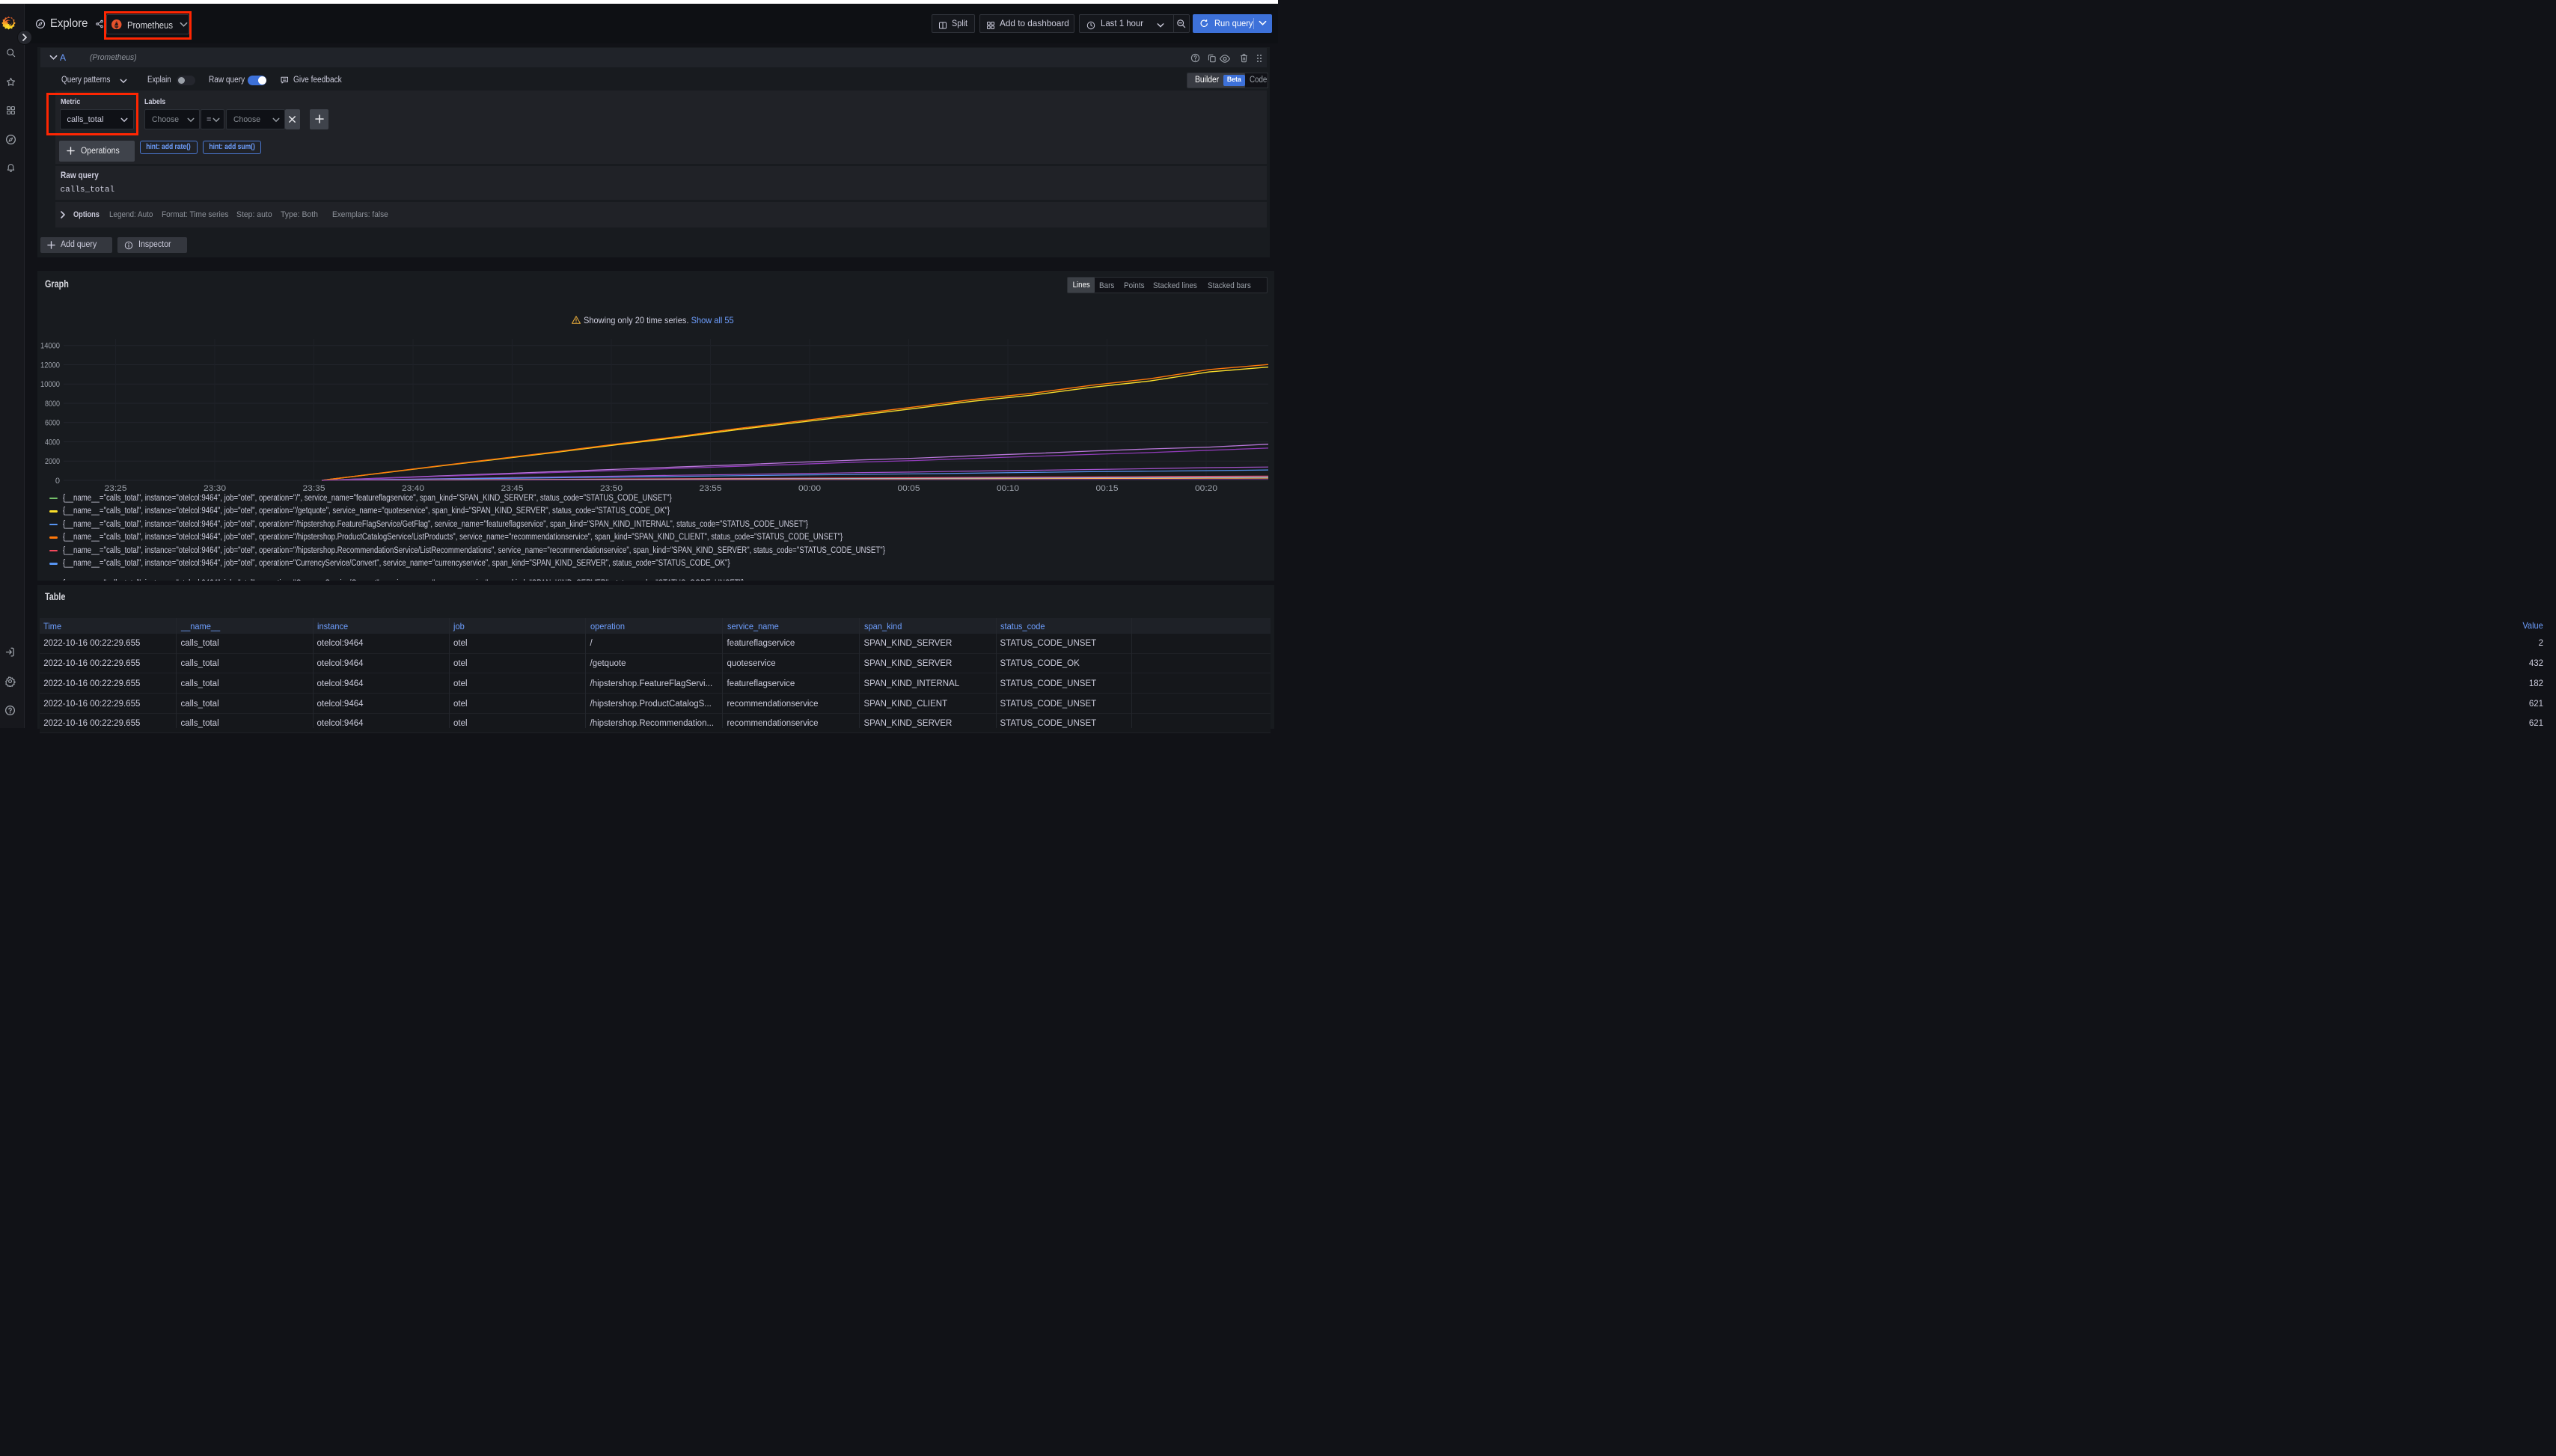 The height and width of the screenshot is (1456, 2556). Describe the element at coordinates (314, 488) in the screenshot. I see `svg-text: 23:35` at that location.